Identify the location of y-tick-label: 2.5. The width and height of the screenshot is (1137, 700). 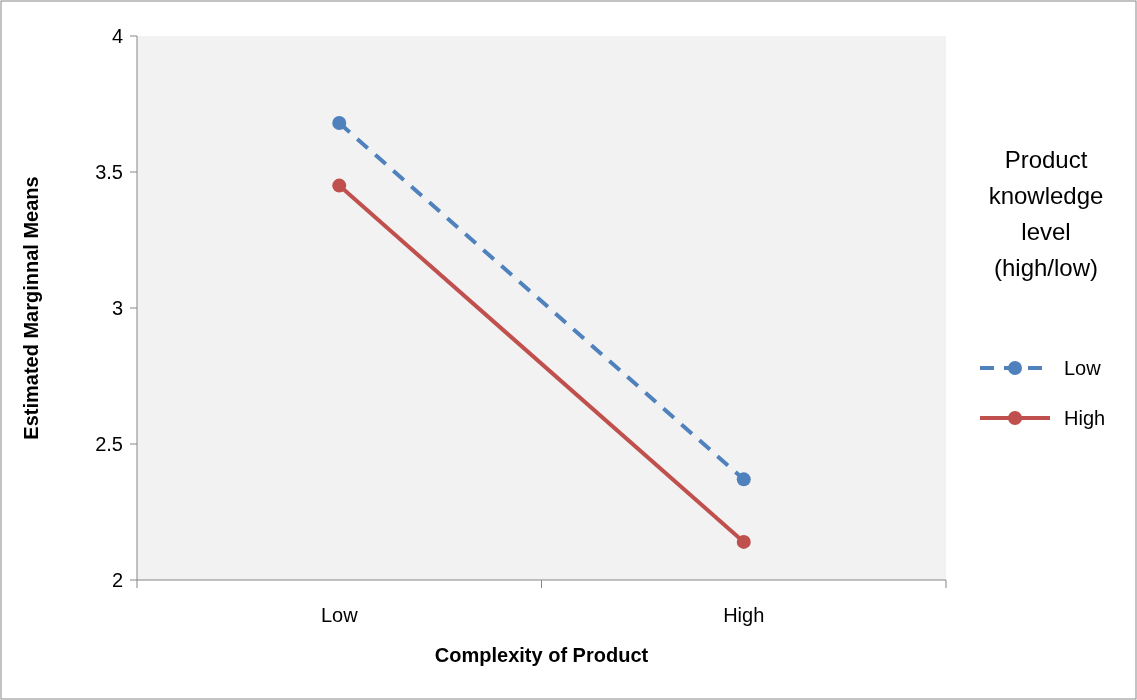
(109, 444).